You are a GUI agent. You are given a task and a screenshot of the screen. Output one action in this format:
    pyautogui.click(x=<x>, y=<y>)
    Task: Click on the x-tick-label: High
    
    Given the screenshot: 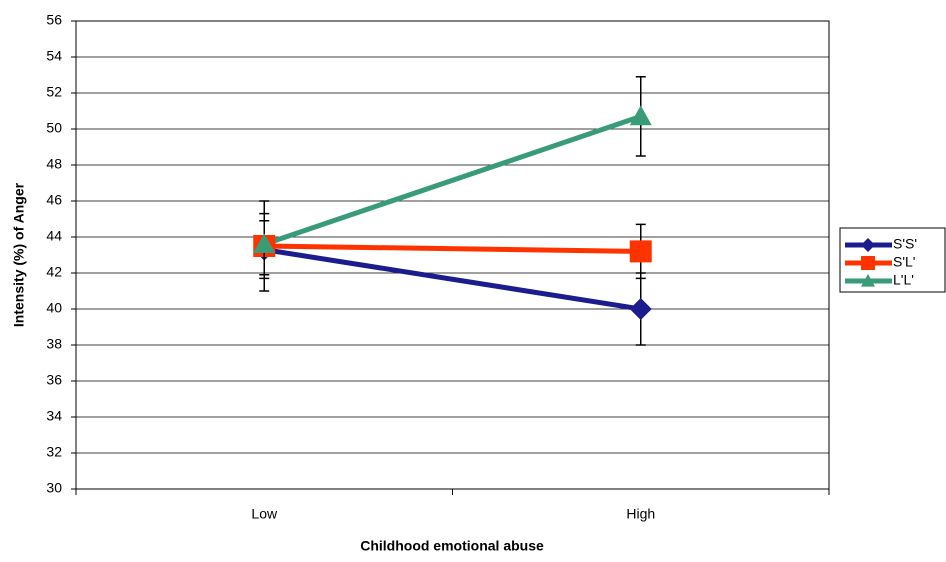 What is the action you would take?
    pyautogui.click(x=640, y=514)
    